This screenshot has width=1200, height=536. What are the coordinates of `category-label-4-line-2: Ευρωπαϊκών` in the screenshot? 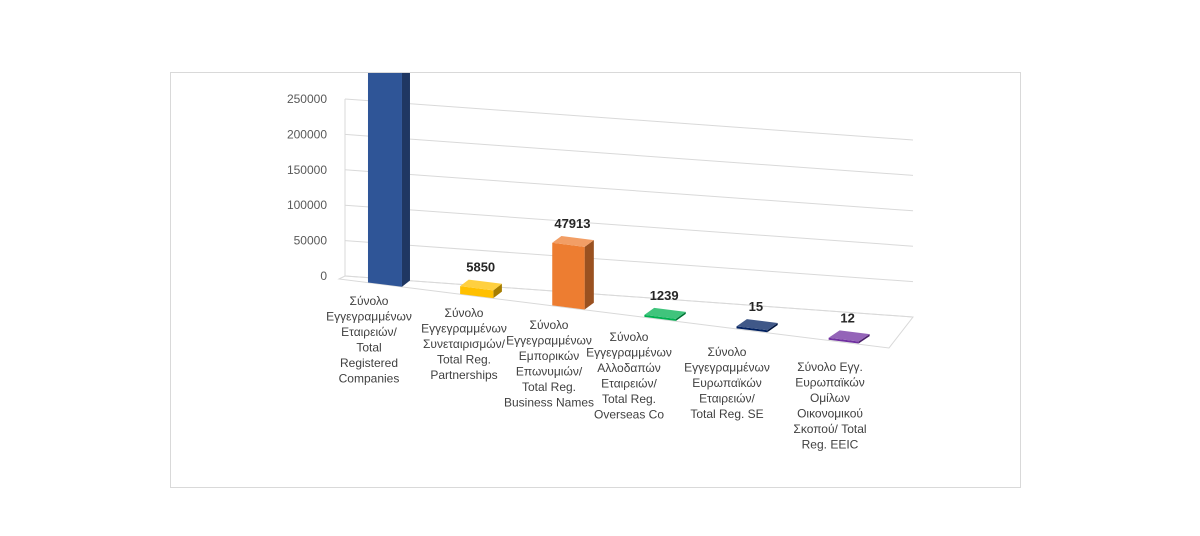 It's located at (727, 383).